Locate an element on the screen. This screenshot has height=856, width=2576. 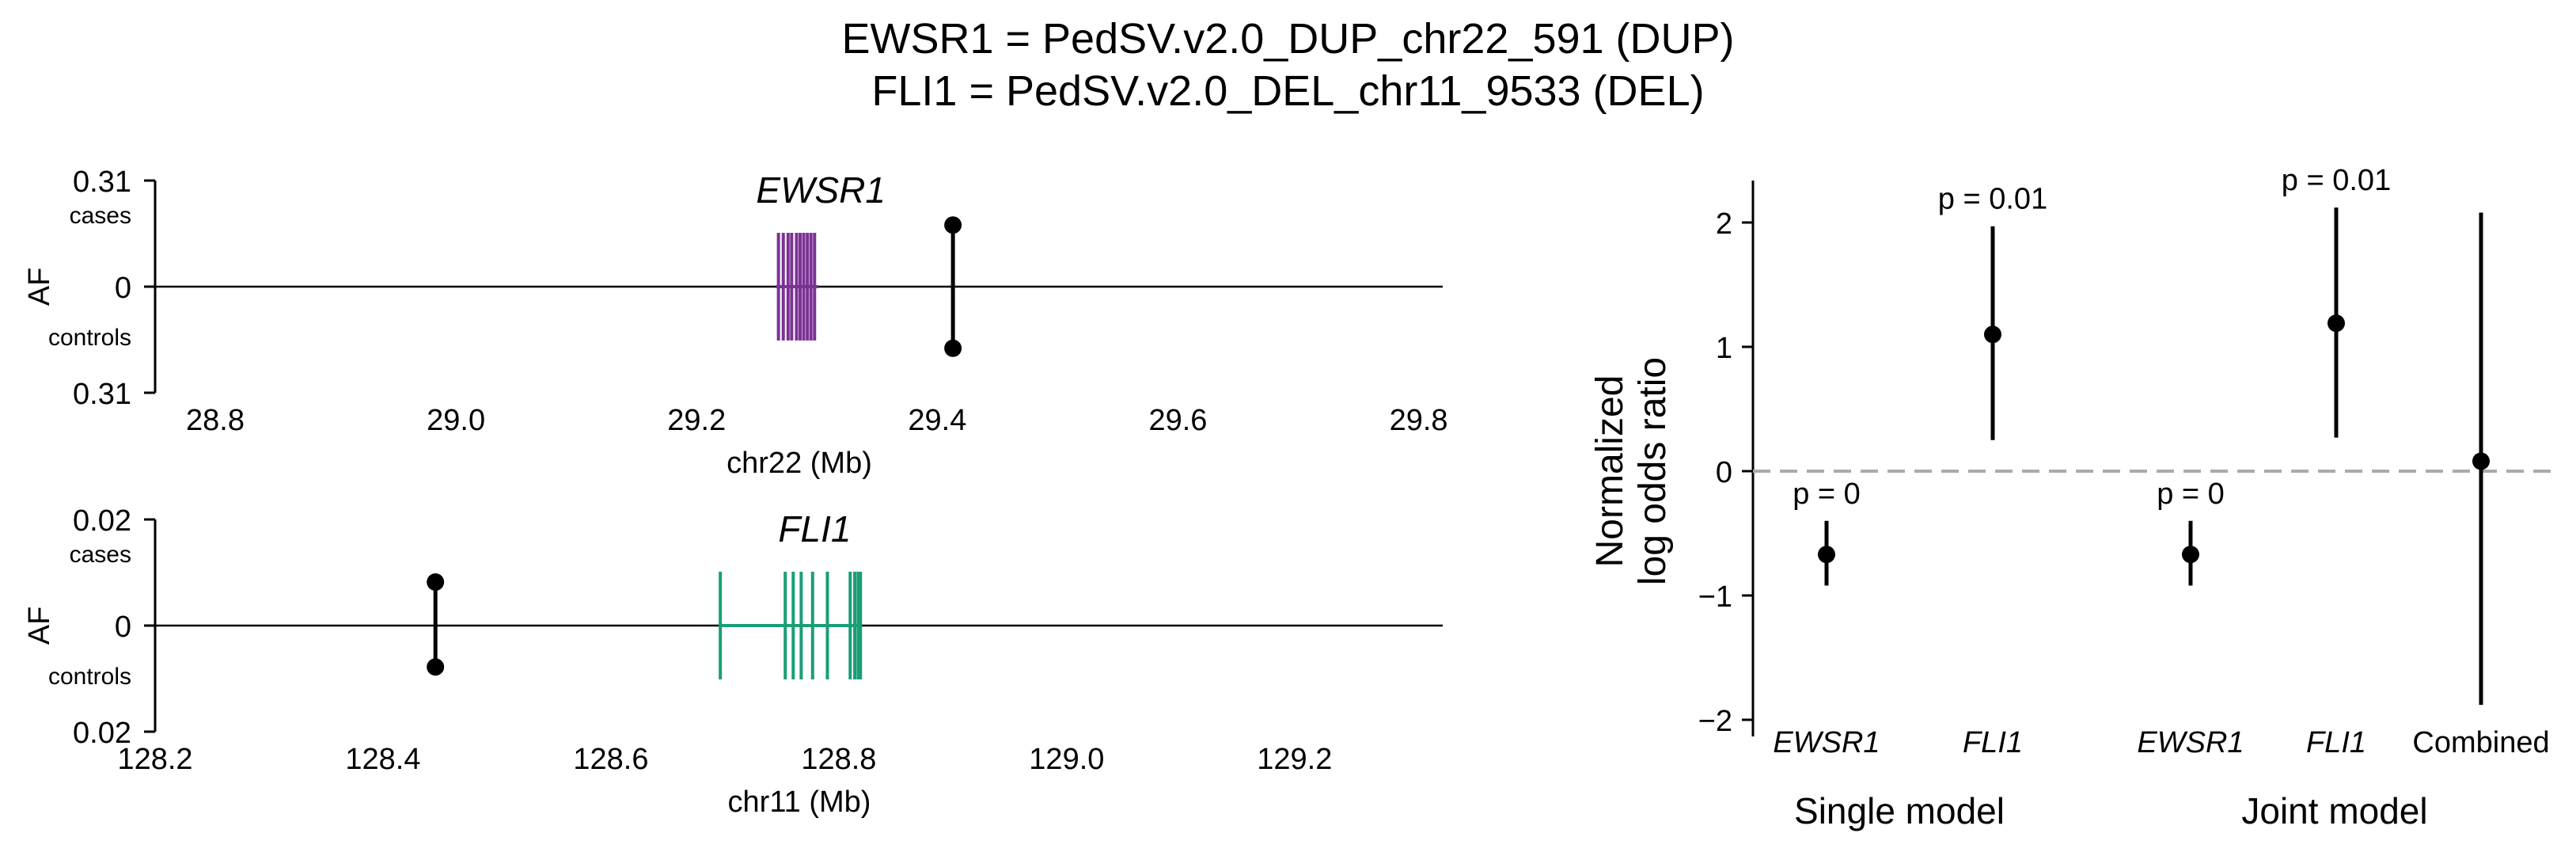
forest-y-tick-label-3: −1 is located at coordinates (1715, 597).